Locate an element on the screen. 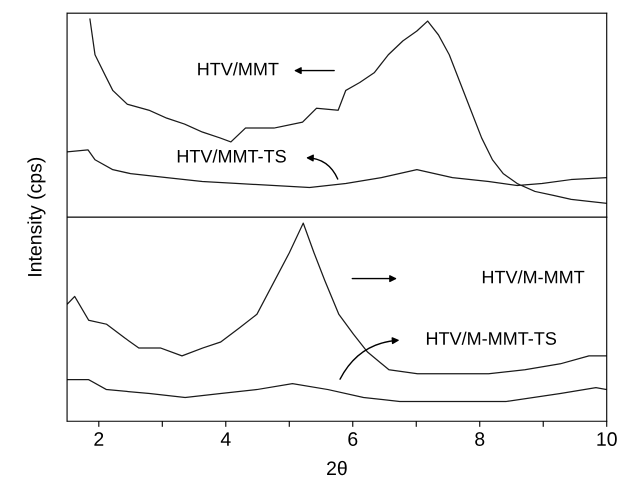 This screenshot has width=621, height=487. y-axis-title: Intensity (cps) is located at coordinates (36, 217).